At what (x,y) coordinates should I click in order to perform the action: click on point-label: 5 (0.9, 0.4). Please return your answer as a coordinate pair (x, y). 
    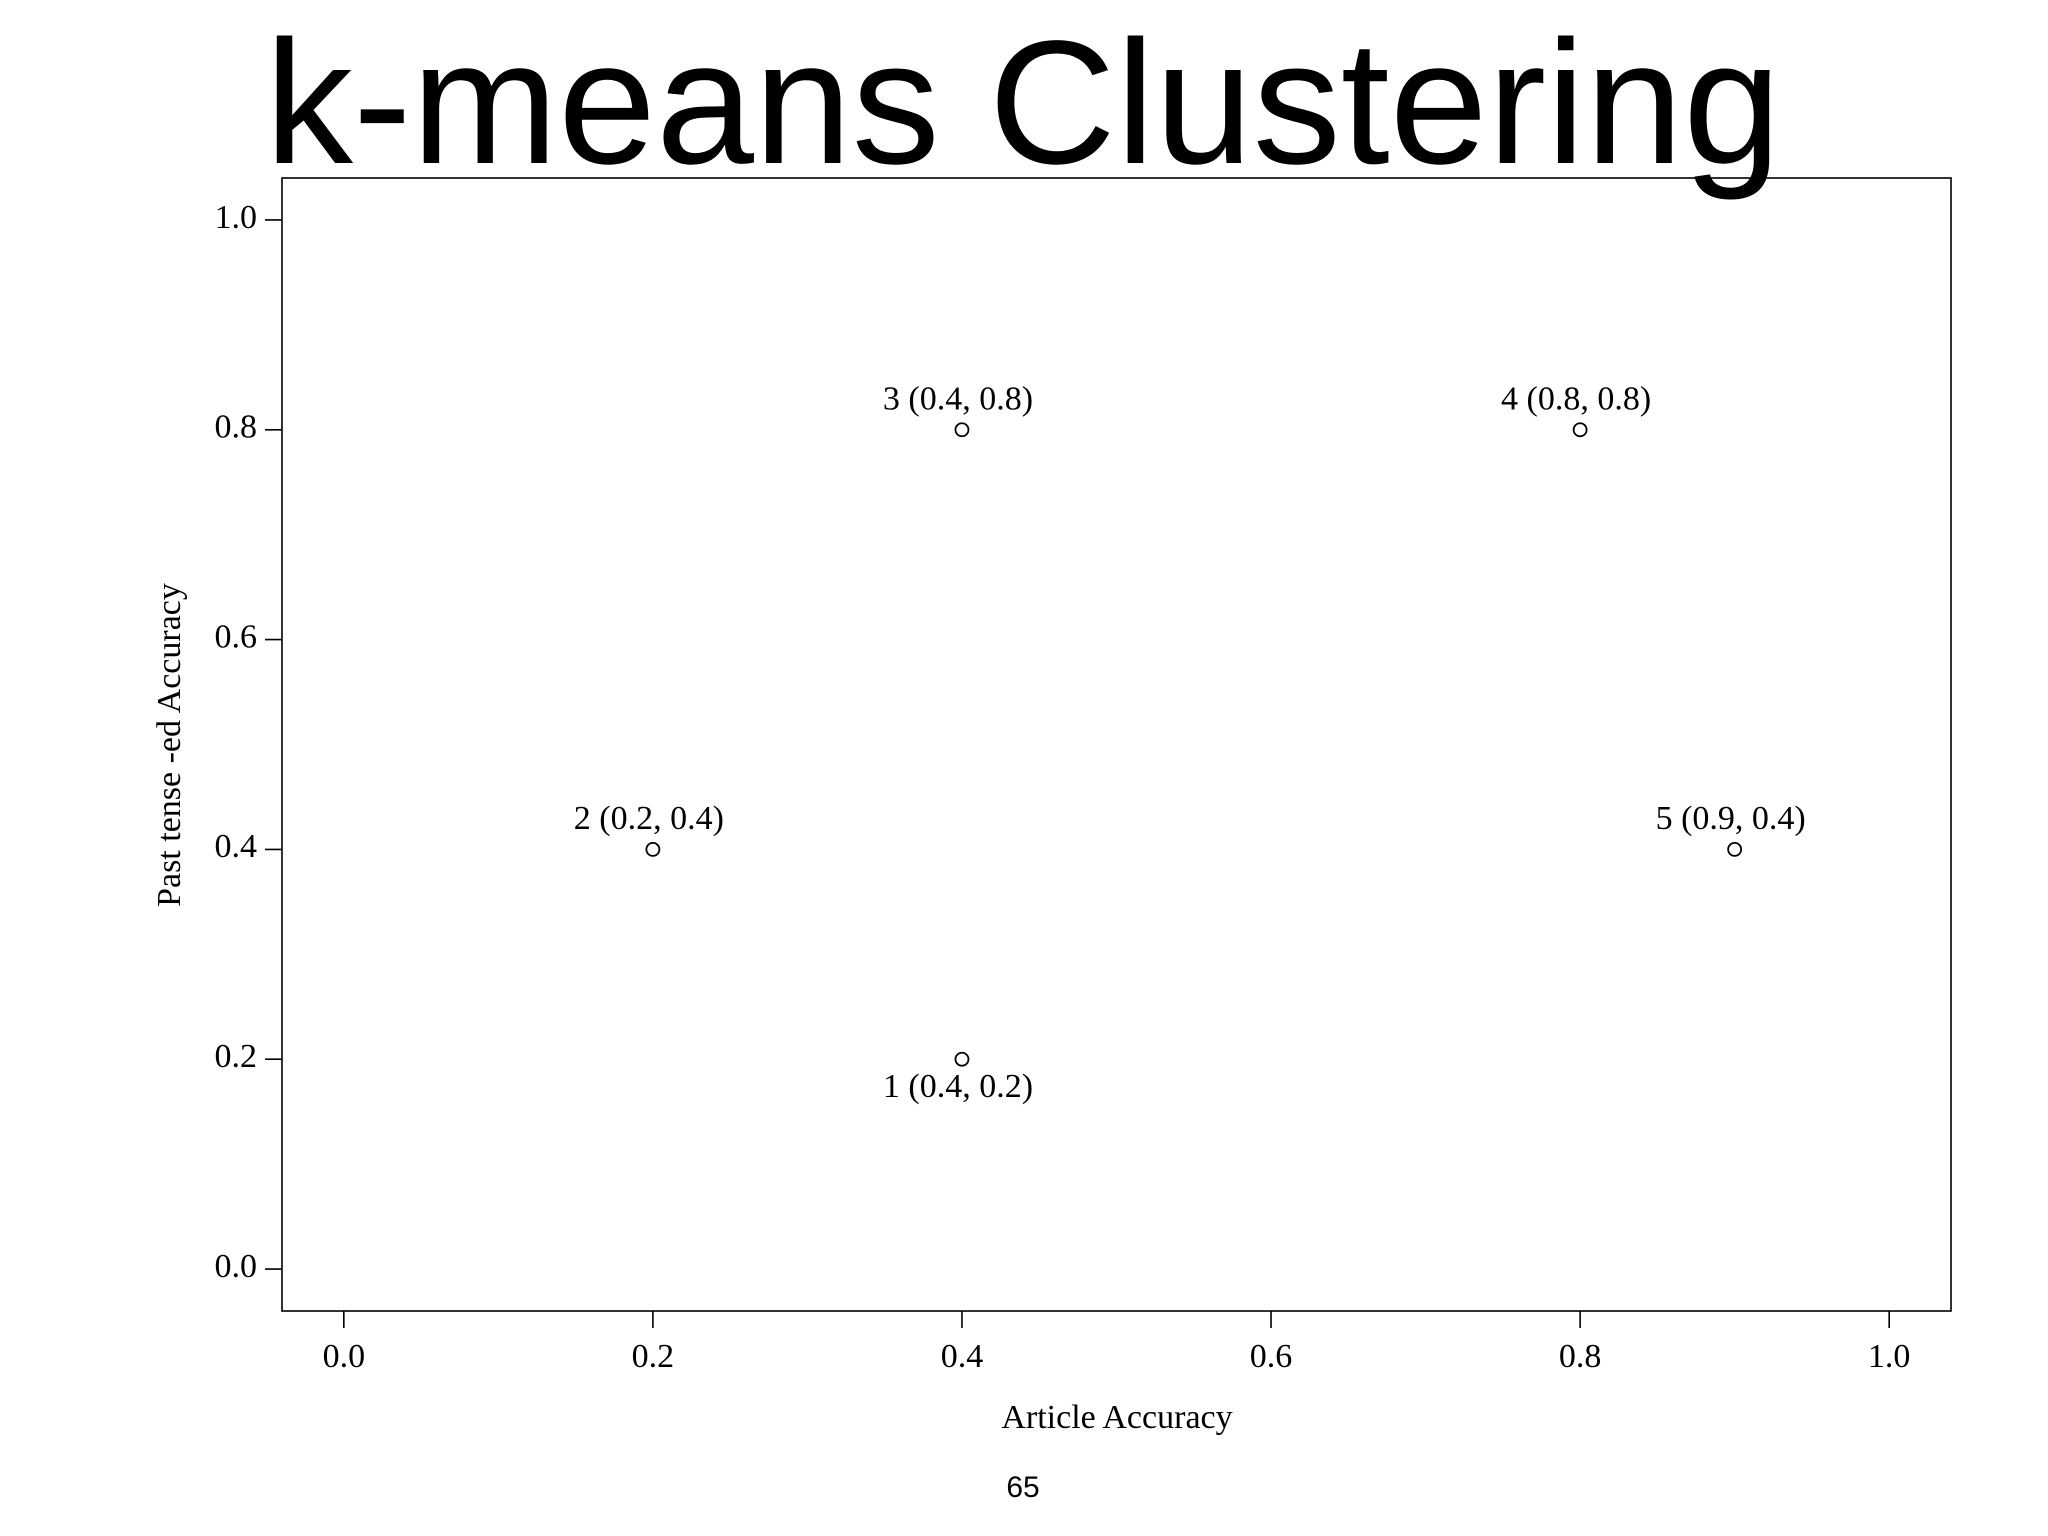
    Looking at the image, I should click on (1731, 818).